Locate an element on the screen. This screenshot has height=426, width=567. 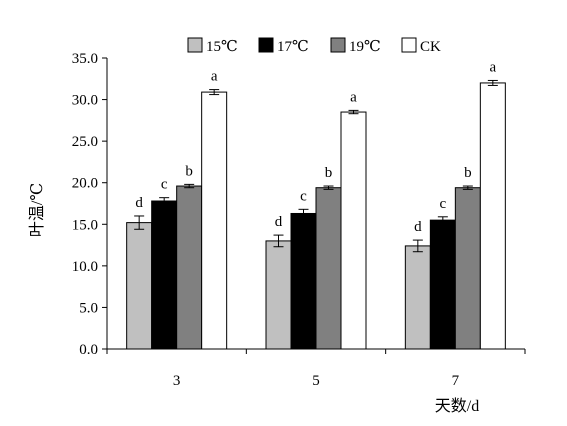
y-axis: 0.0 5.0 10.0 15.0 20.0 25.0 30.0 35.0 is located at coordinates (90, 204).